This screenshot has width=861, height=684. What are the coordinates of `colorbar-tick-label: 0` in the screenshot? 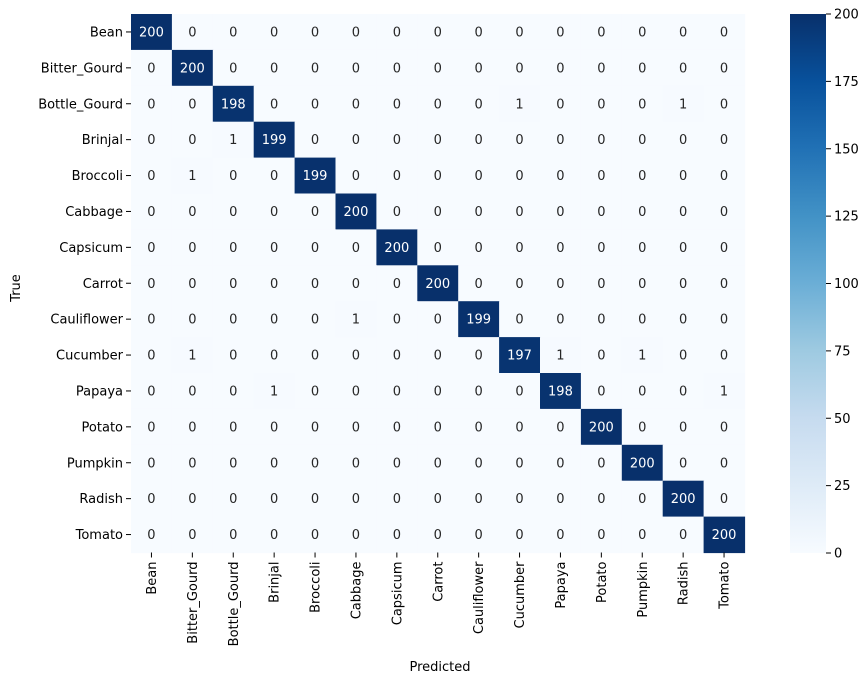 It's located at (838, 554).